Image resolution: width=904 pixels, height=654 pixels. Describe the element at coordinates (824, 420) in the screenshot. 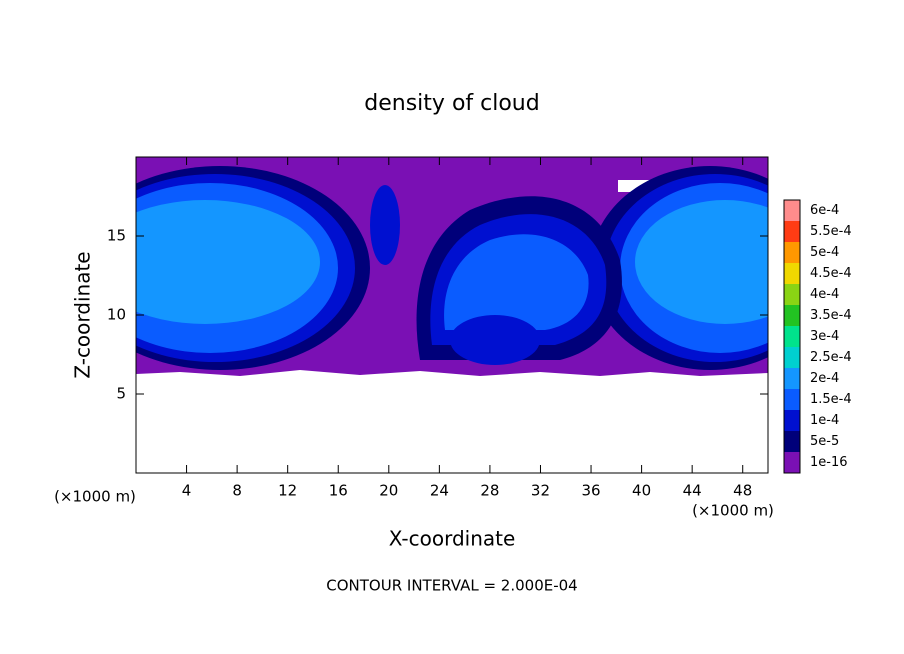

I see `colorbar-label: 1e-4` at that location.